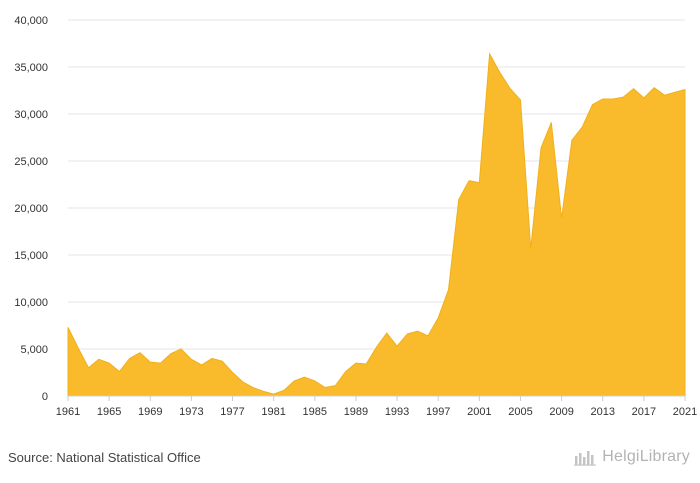 The width and height of the screenshot is (700, 483). I want to click on x-tick-label: 1973, so click(191, 412).